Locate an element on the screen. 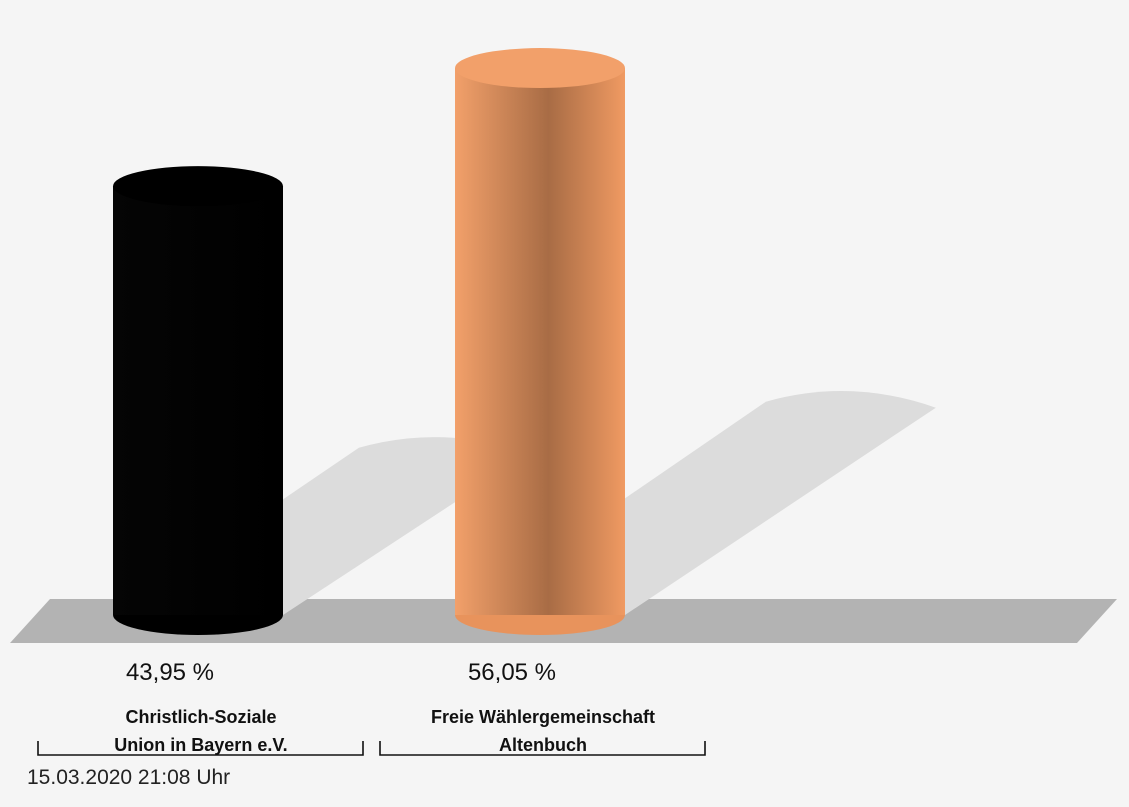 This screenshot has width=1129, height=807. category-label-0-line-0: Christlich-Soziale is located at coordinates (201, 717).